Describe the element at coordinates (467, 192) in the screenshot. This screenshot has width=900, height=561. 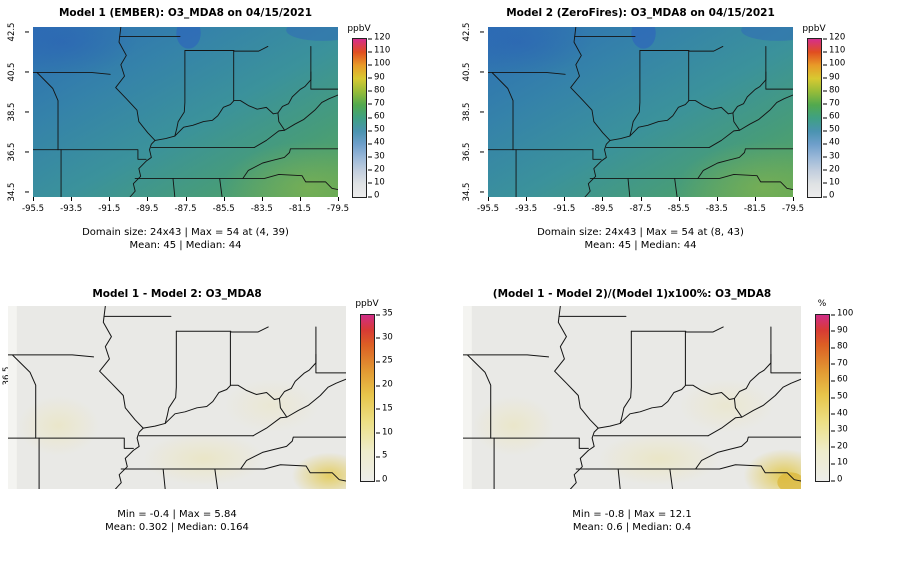
I see `tick-label: 34.5` at that location.